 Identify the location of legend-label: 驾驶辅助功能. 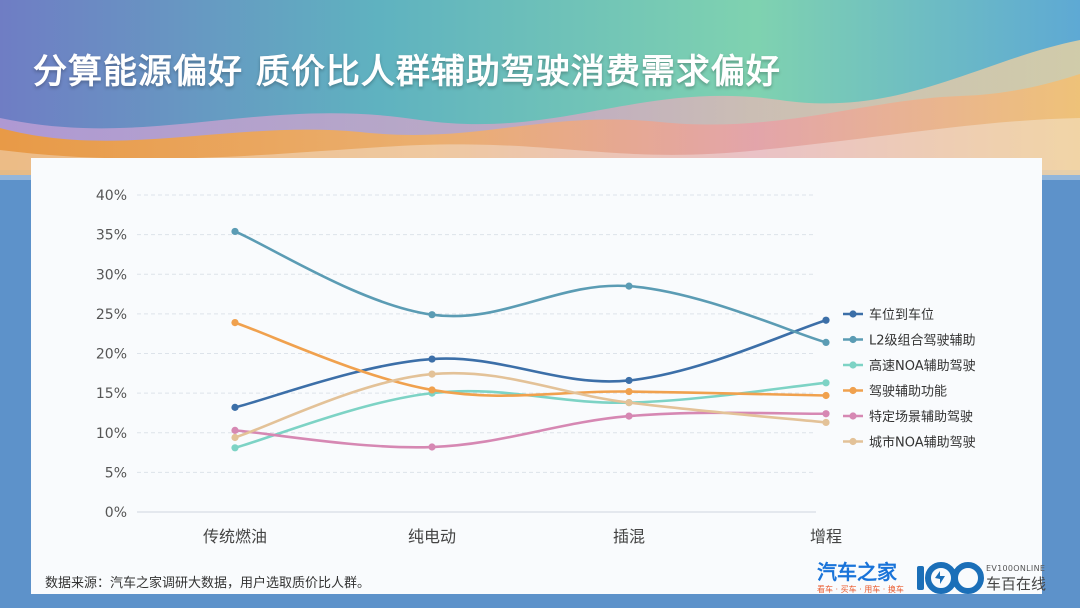
(908, 392).